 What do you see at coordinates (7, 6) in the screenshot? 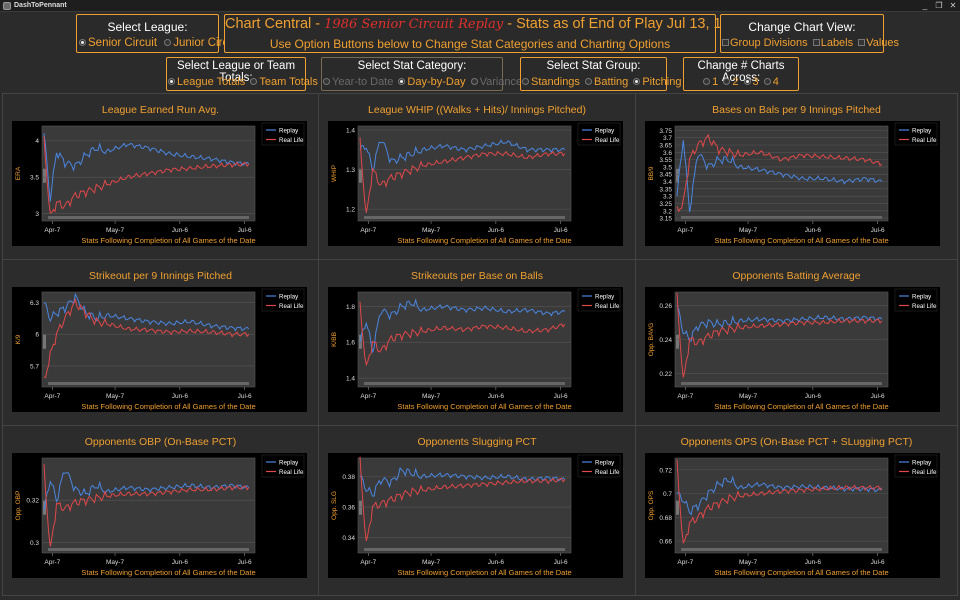
I see `app-icon` at bounding box center [7, 6].